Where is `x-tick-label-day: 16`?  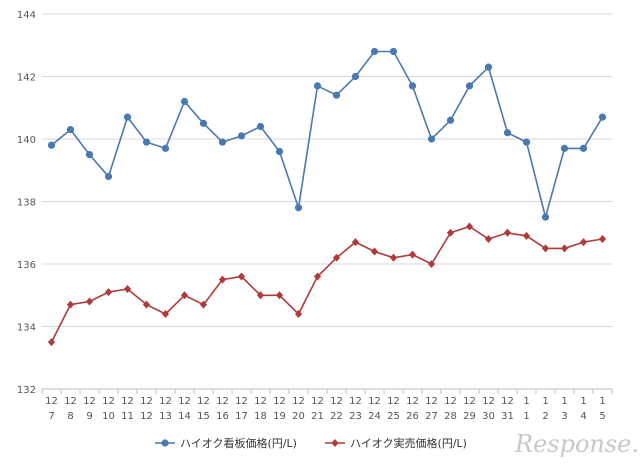
x-tick-label-day: 16 is located at coordinates (222, 416).